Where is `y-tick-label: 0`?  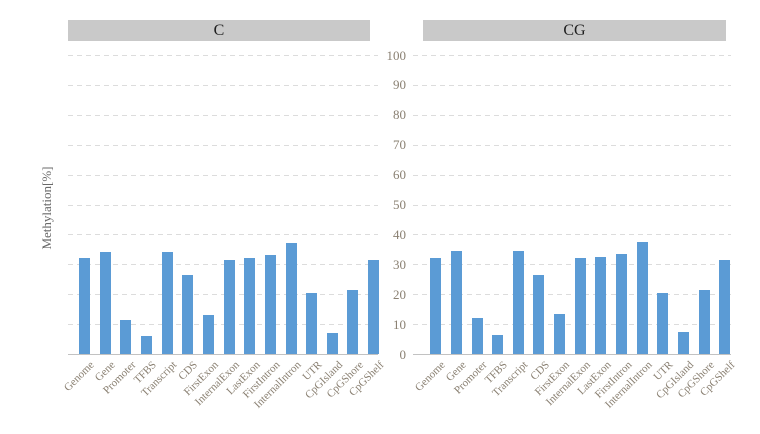 y-tick-label: 0 is located at coordinates (403, 354).